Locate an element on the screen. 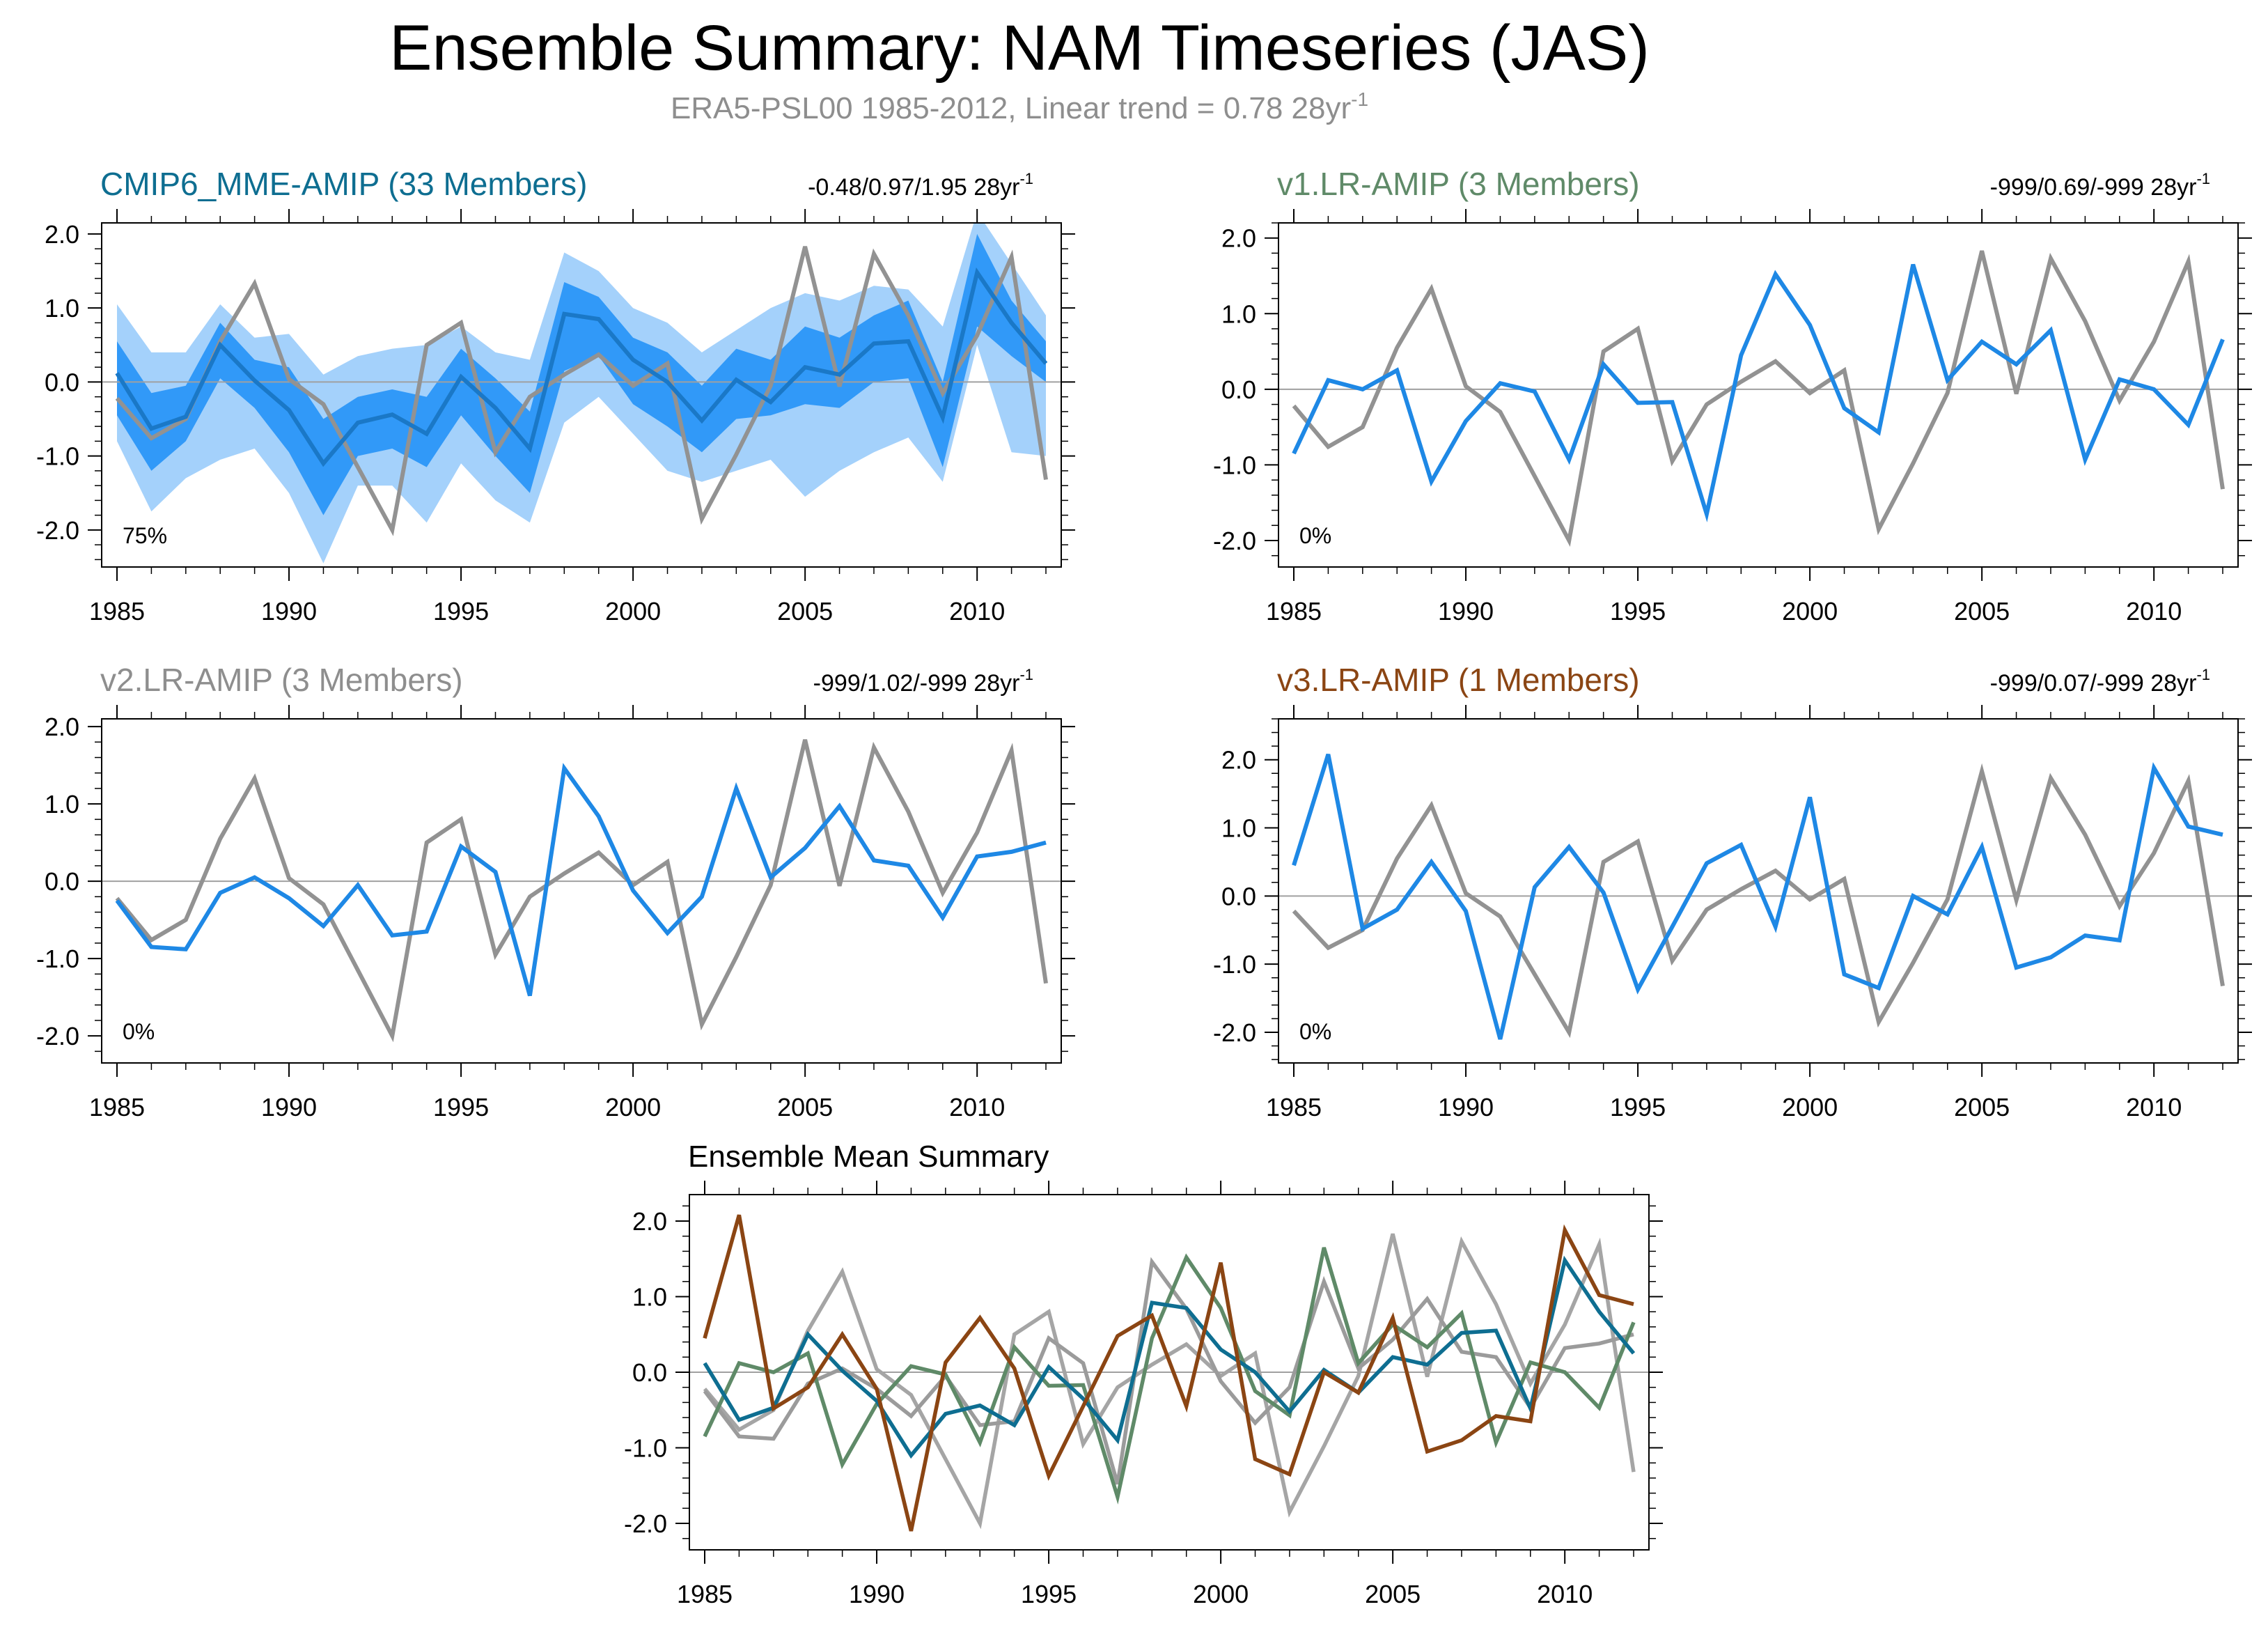 The image size is (2268, 1639). trend-label-text: -999/0.69/-999 28yr is located at coordinates (2093, 187).